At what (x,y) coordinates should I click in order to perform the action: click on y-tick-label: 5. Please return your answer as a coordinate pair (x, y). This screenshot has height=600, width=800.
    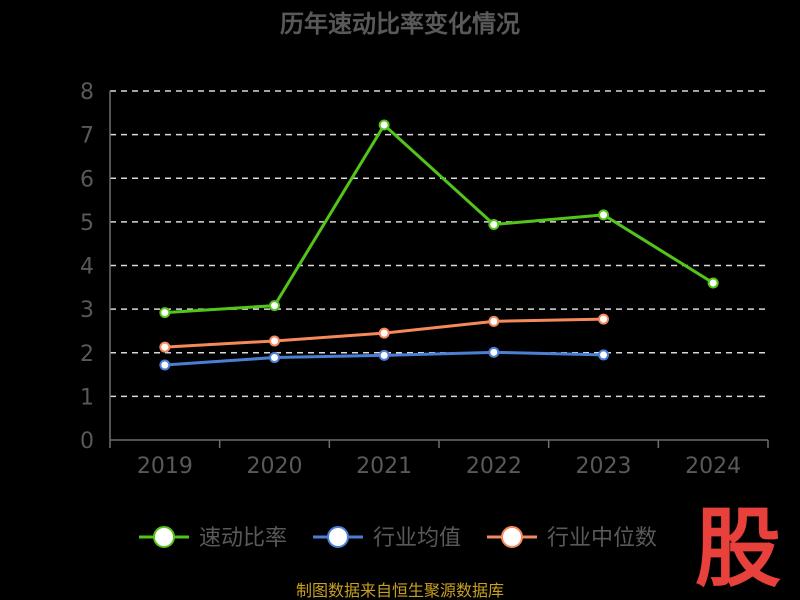
    Looking at the image, I should click on (87, 223).